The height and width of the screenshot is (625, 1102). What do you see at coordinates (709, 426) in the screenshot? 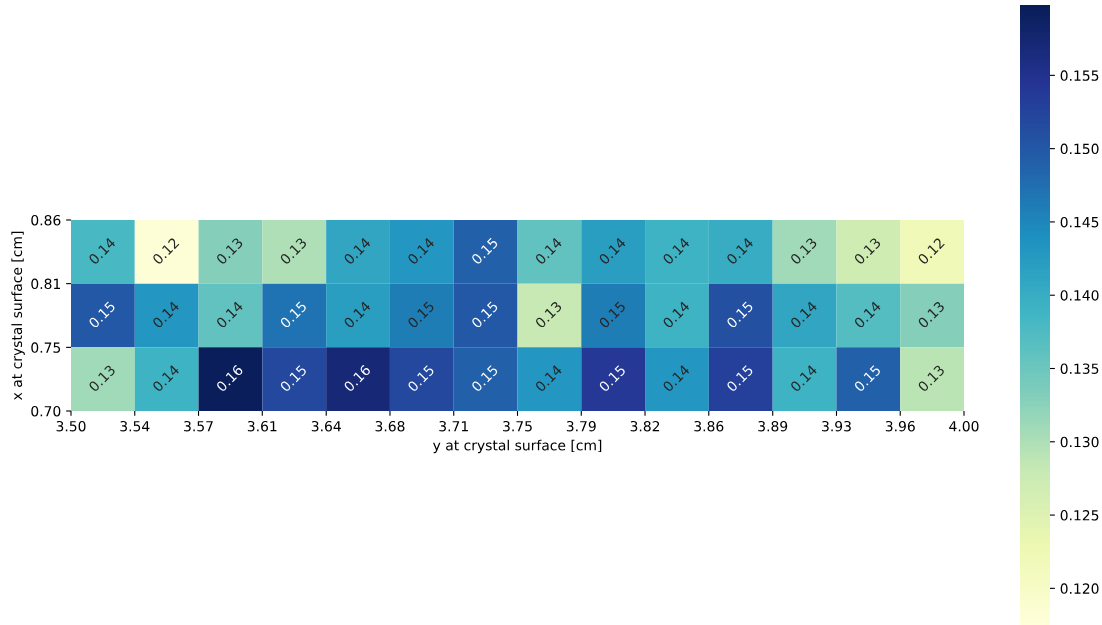
I see `x-tick-label: 3.86` at bounding box center [709, 426].